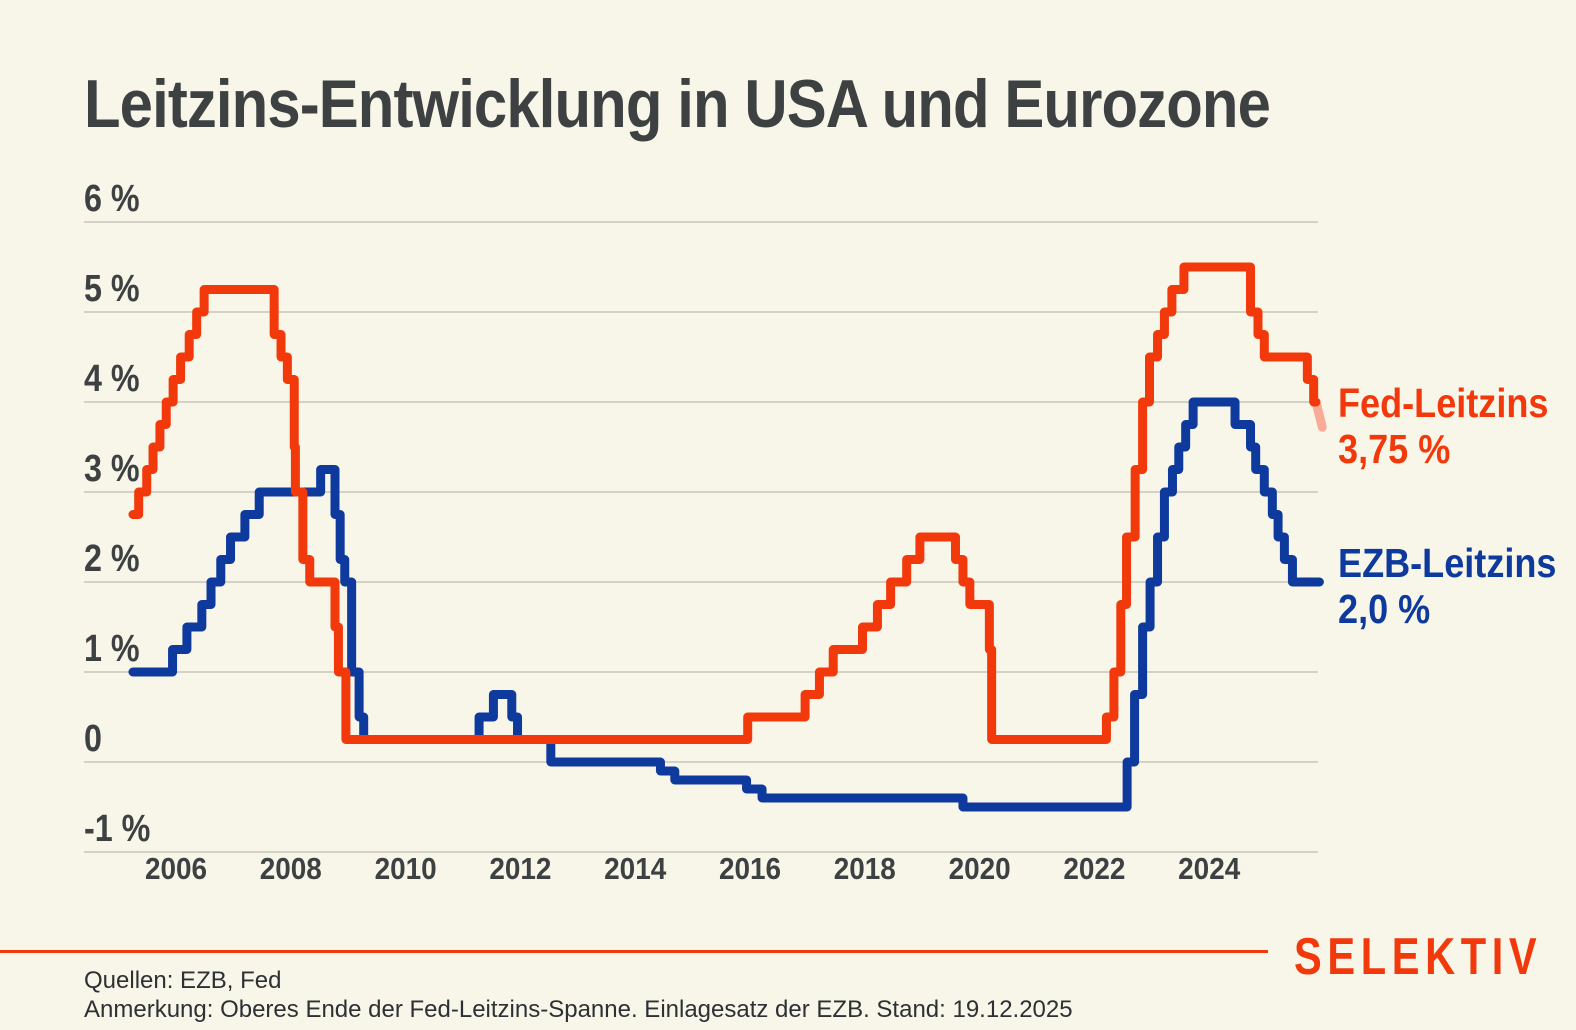  Describe the element at coordinates (520, 869) in the screenshot. I see `x-tick-label: 2012` at that location.